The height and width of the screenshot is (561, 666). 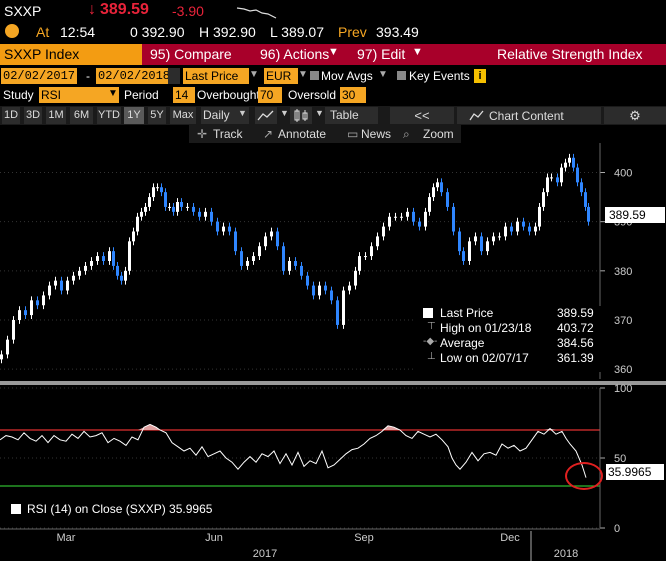 What do you see at coordinates (270, 95) in the screenshot?
I see `overbought-input: 70` at bounding box center [270, 95].